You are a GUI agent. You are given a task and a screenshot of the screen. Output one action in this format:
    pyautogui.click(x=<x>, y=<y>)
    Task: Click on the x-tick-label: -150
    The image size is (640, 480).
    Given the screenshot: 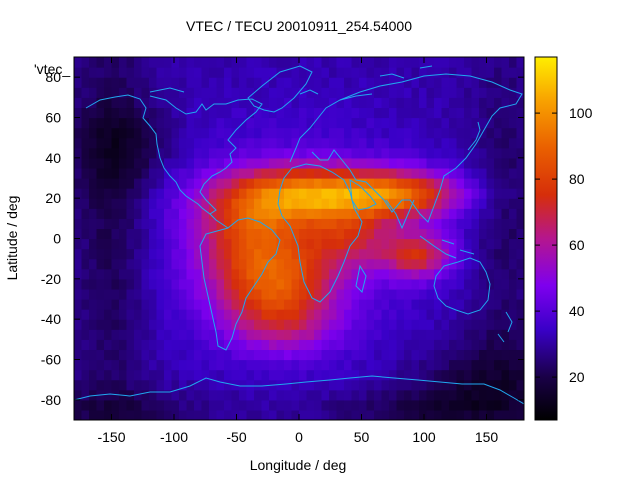 What is the action you would take?
    pyautogui.click(x=111, y=437)
    